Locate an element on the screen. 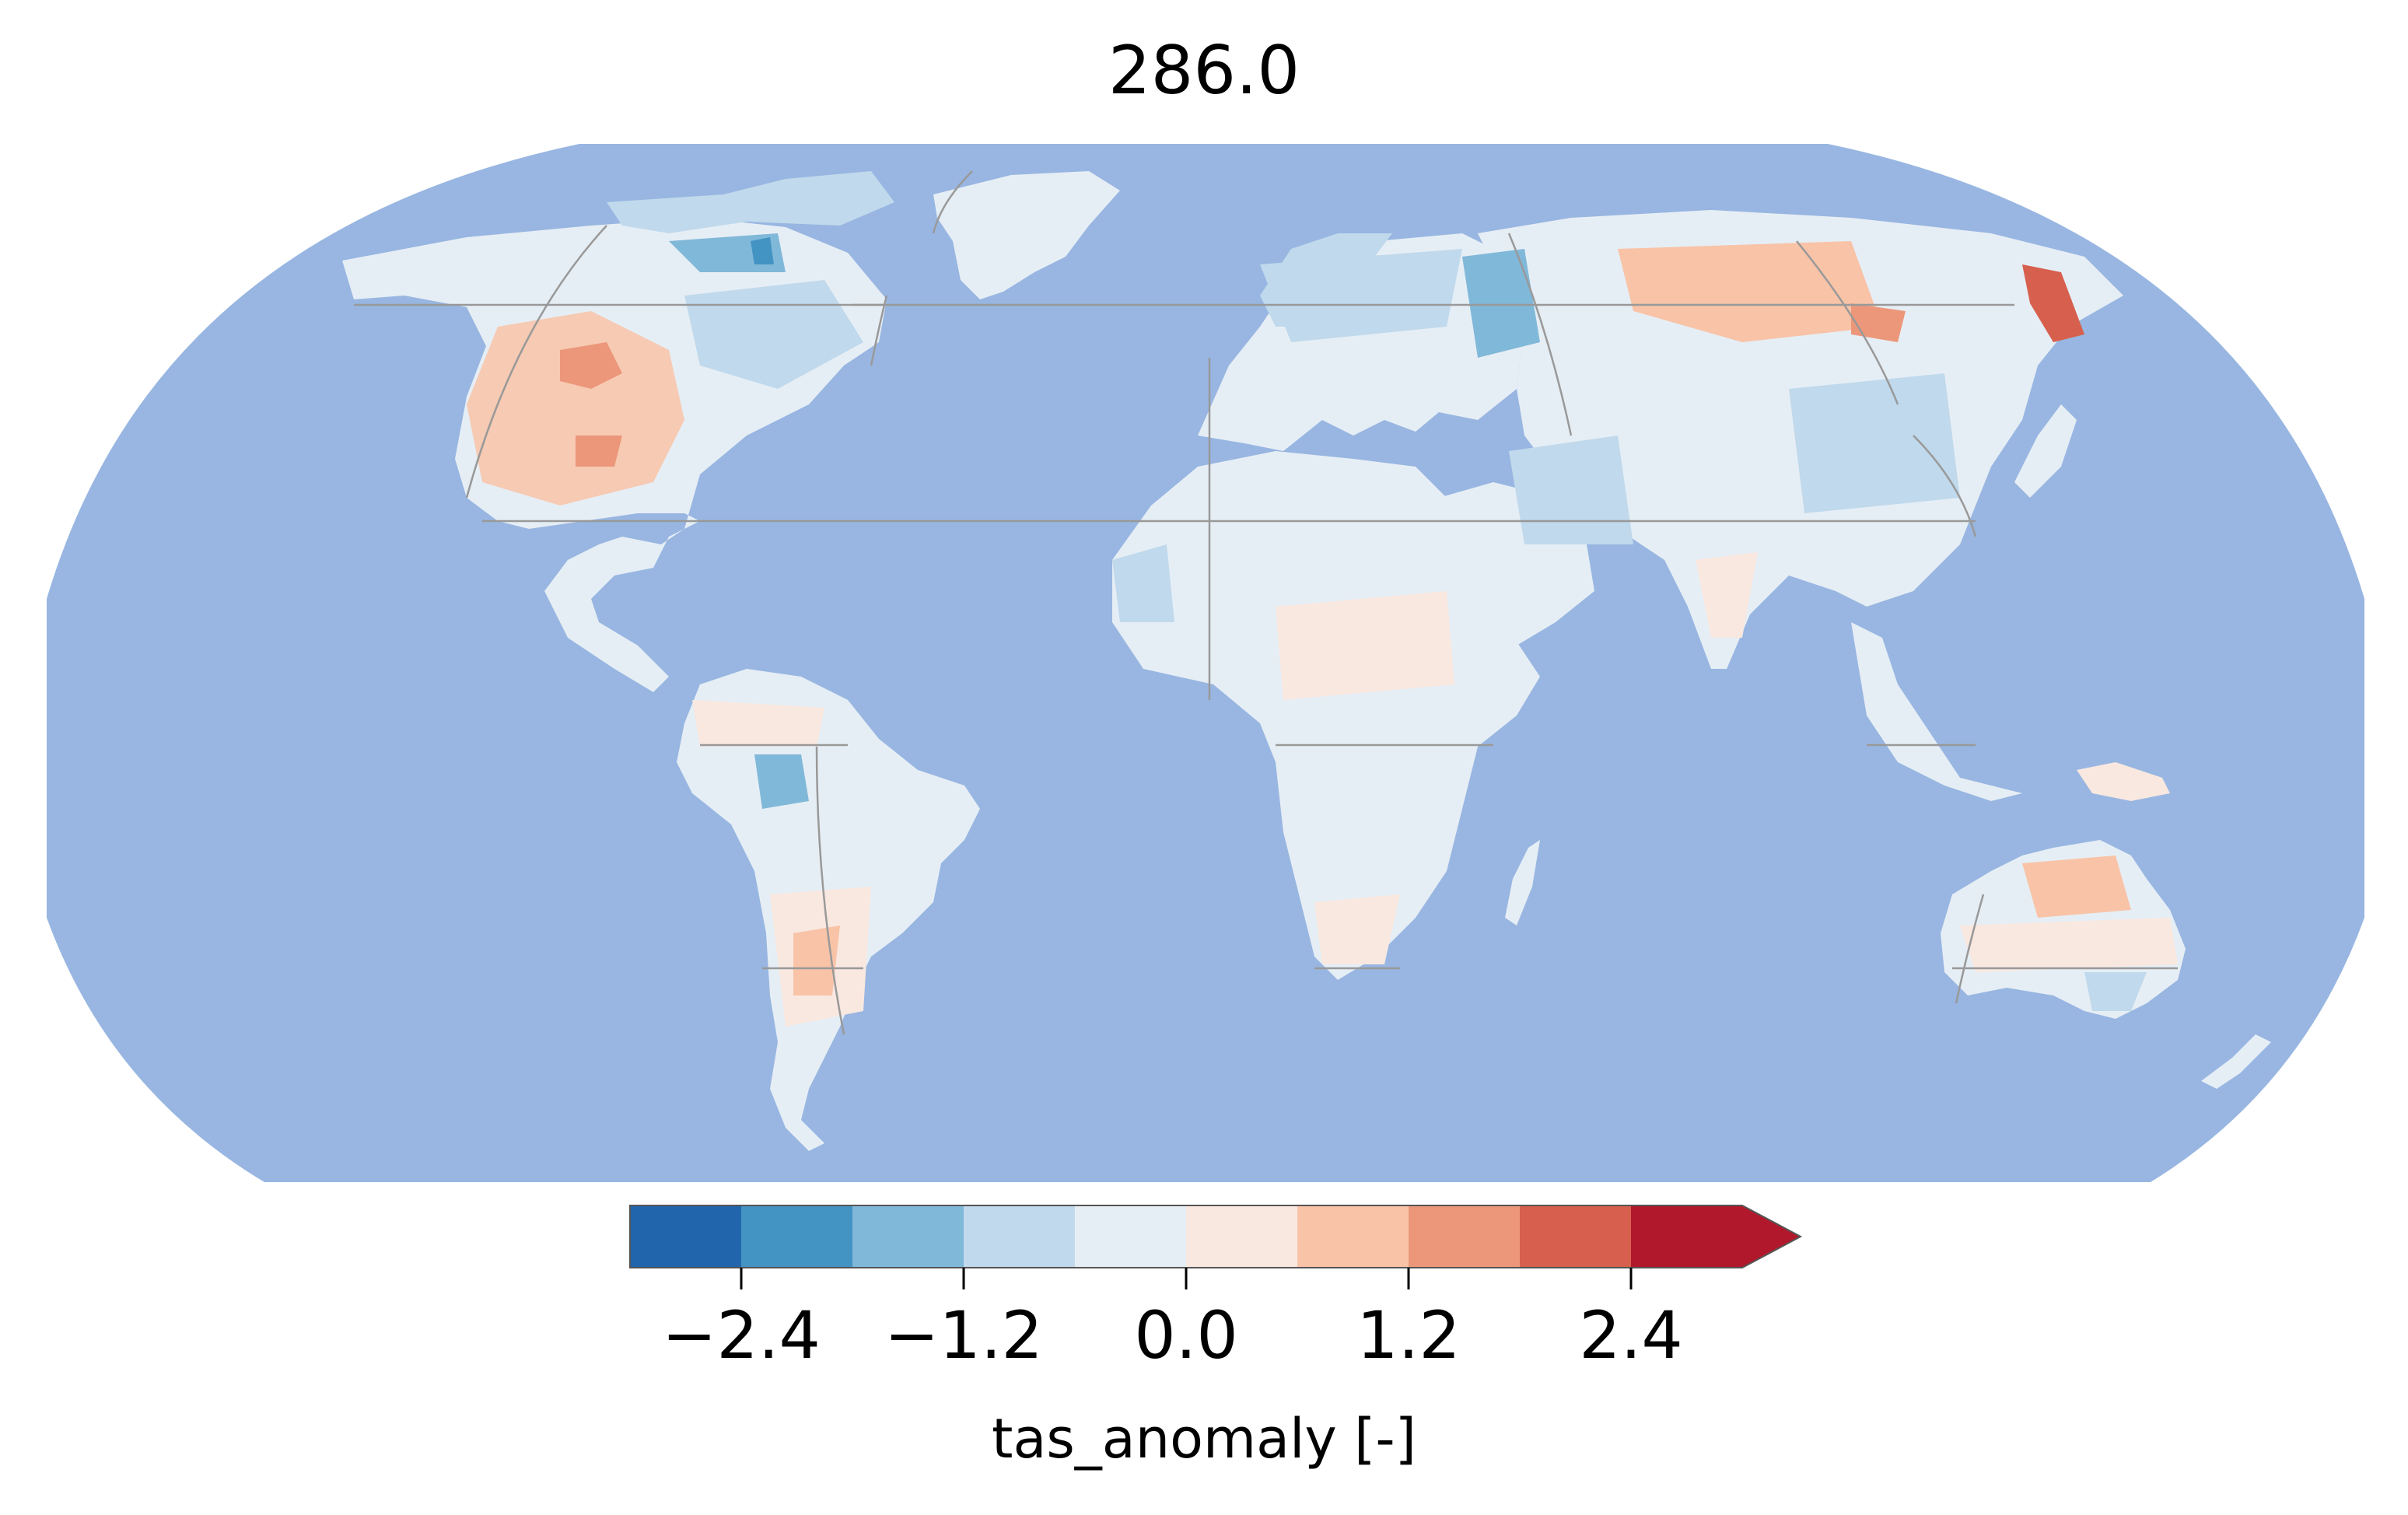 The width and height of the screenshot is (2408, 1515). colorbar-tick-label: 1.2 is located at coordinates (1409, 1335).